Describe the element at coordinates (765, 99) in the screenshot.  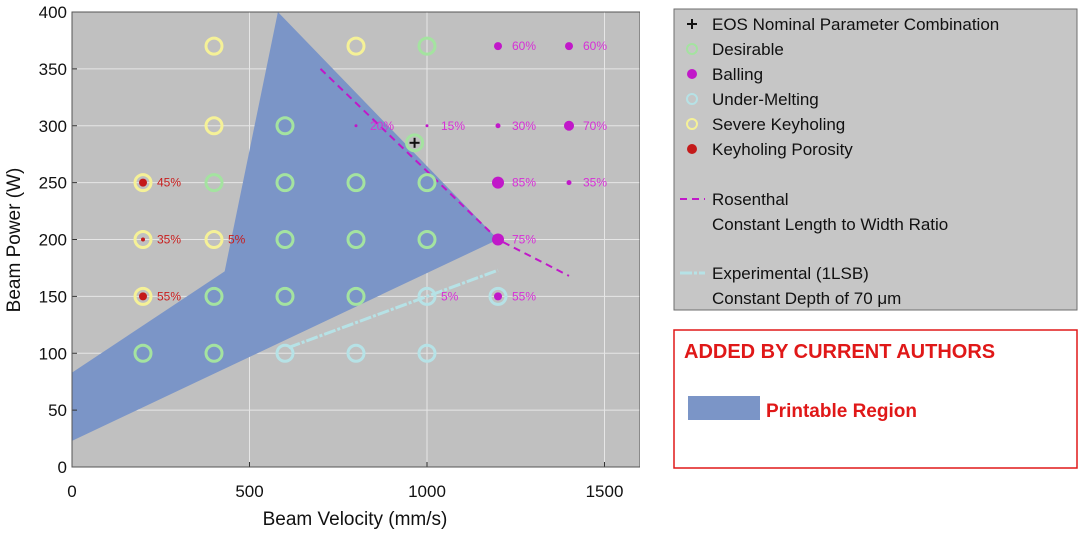
I see `legend-label: Under-Melting` at that location.